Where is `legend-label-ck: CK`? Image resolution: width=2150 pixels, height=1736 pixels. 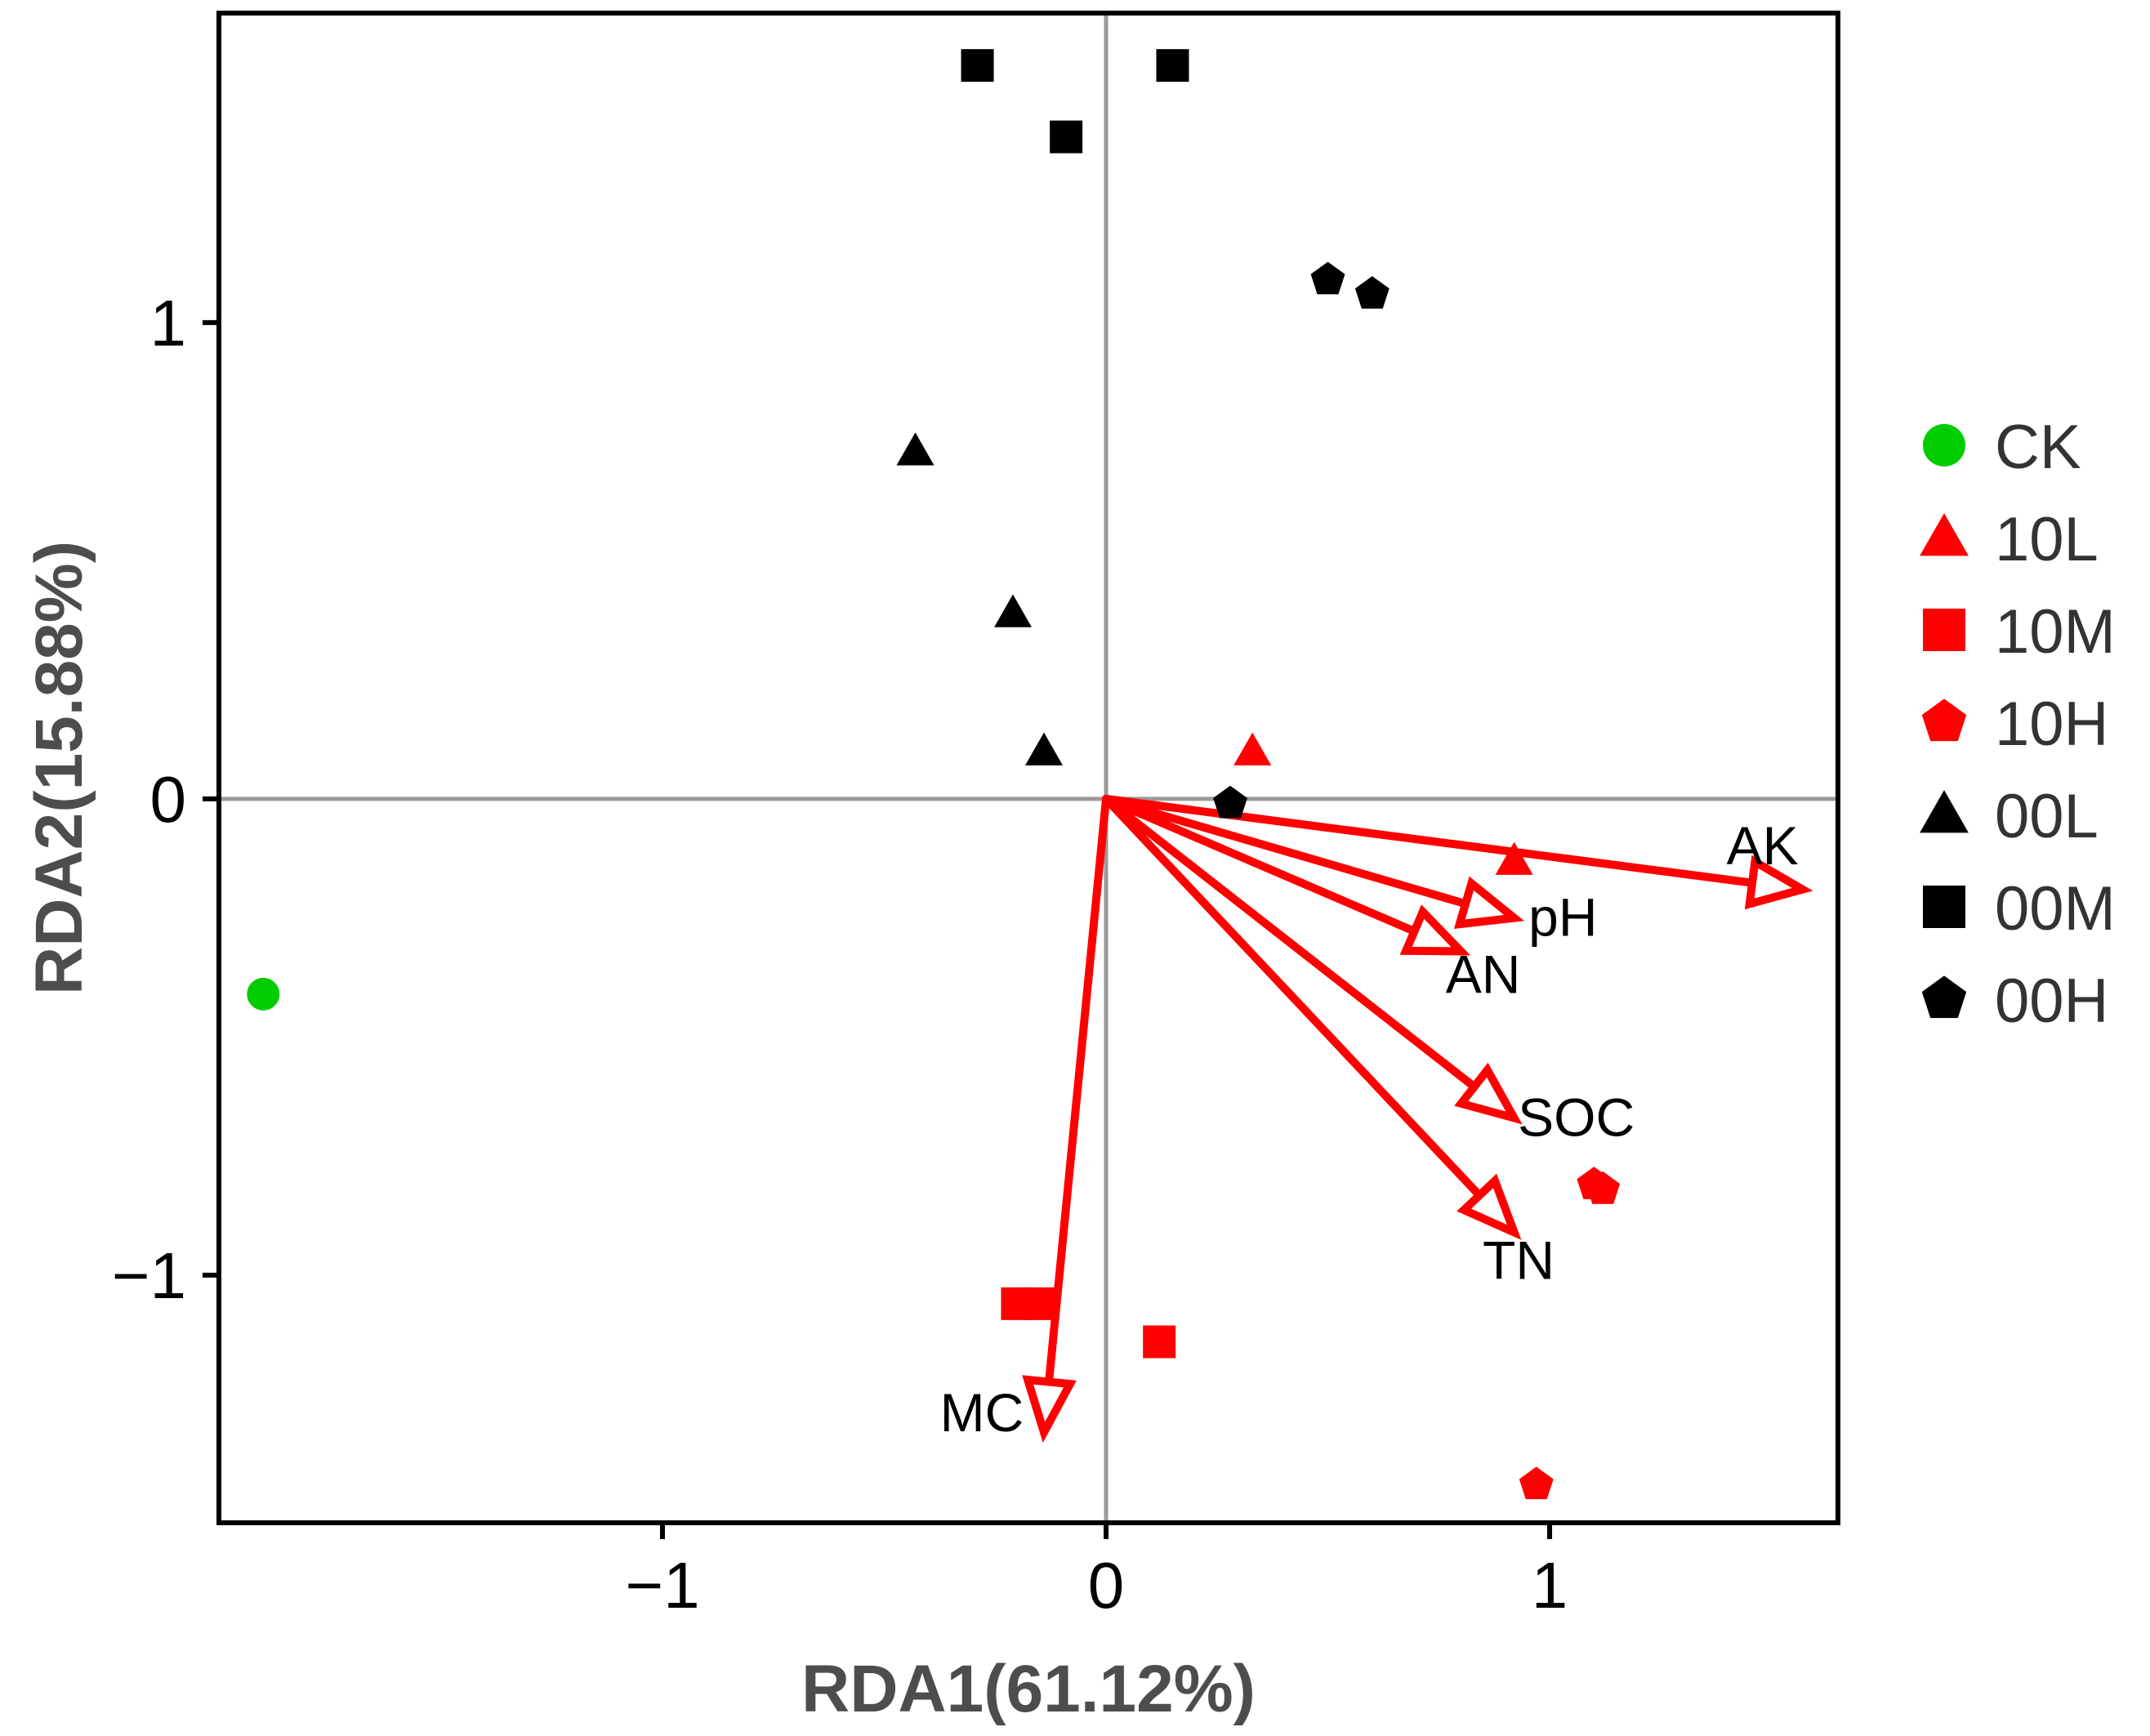
legend-label-ck: CK is located at coordinates (2038, 448).